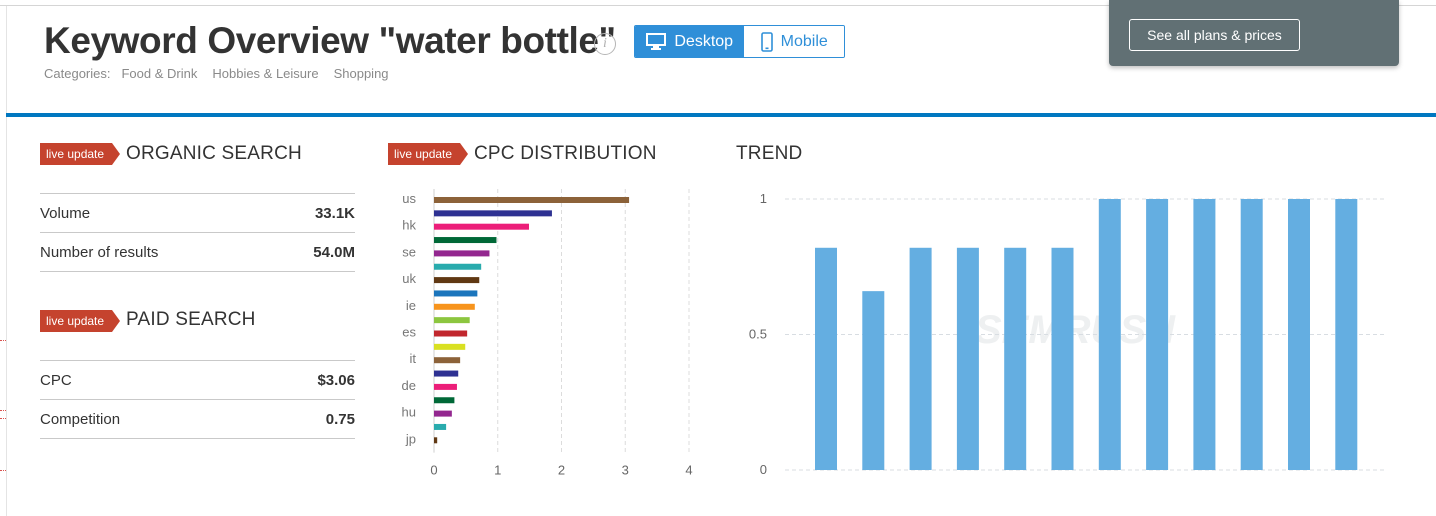 This screenshot has width=1436, height=516. Describe the element at coordinates (758, 334) in the screenshot. I see `y-tick-label: 0.5` at that location.